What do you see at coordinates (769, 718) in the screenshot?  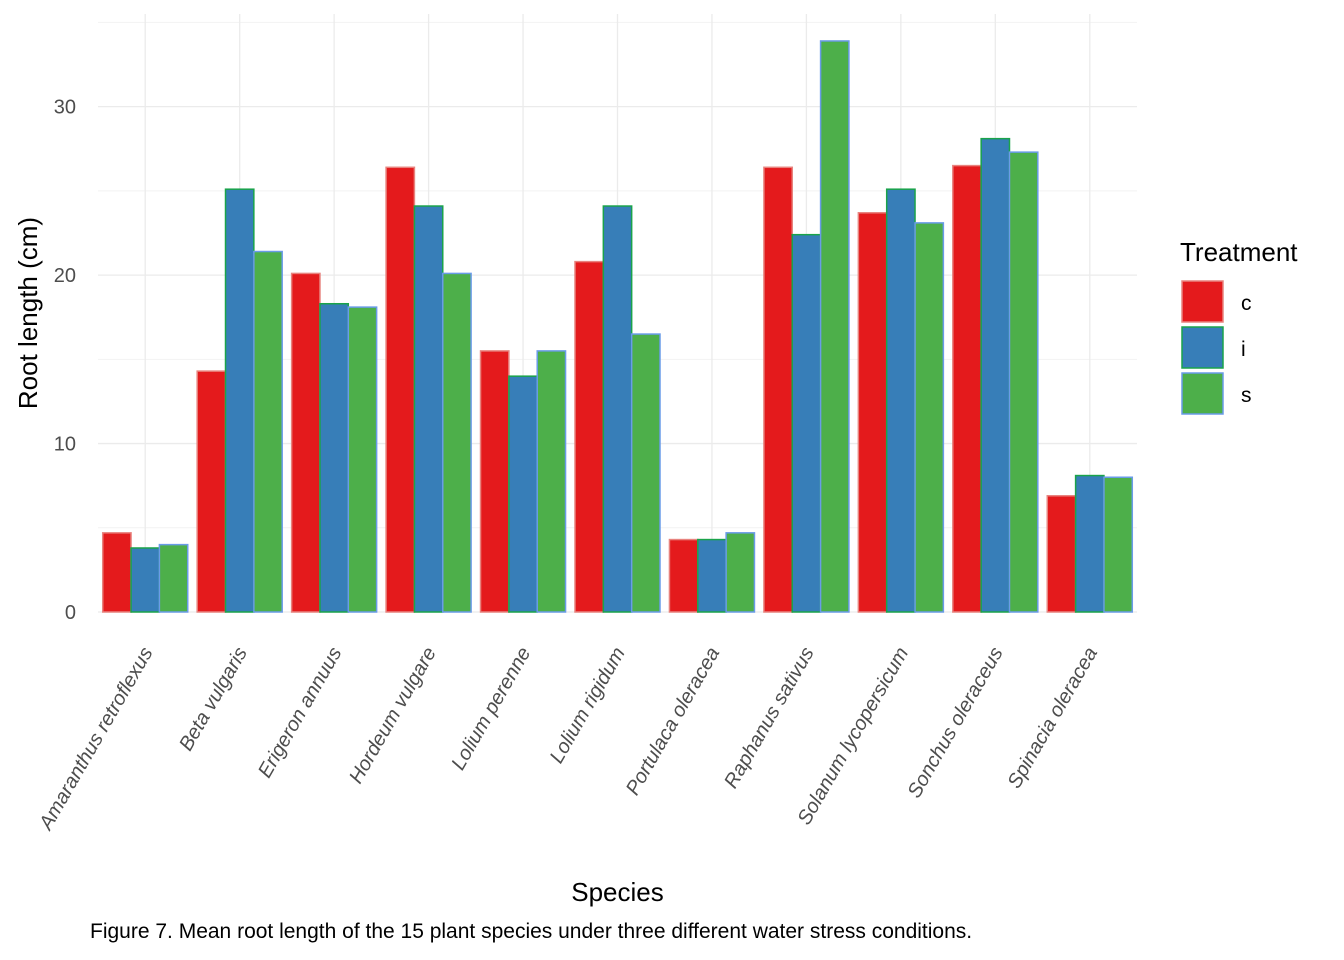 I see `x-tick-label: Raphanus sativus` at bounding box center [769, 718].